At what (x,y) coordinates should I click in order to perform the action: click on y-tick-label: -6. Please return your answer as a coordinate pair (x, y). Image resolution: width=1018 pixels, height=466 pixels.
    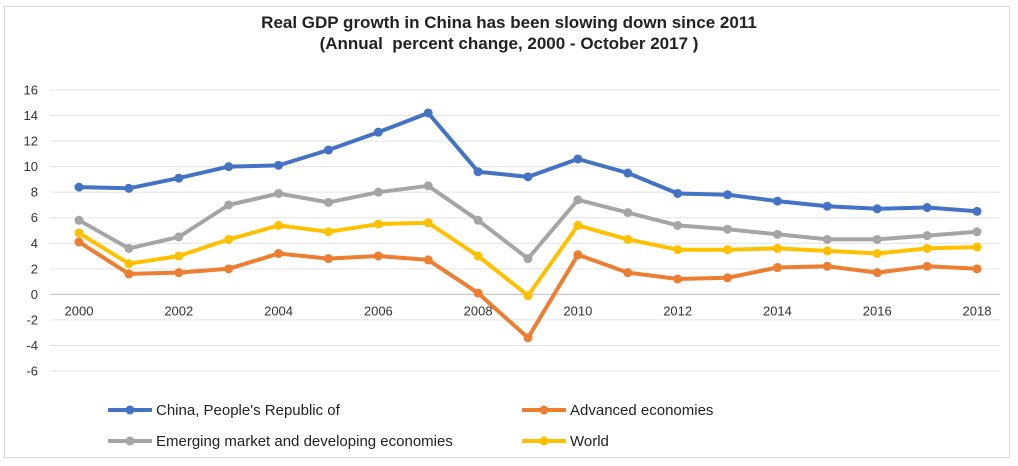
    Looking at the image, I should click on (32, 371).